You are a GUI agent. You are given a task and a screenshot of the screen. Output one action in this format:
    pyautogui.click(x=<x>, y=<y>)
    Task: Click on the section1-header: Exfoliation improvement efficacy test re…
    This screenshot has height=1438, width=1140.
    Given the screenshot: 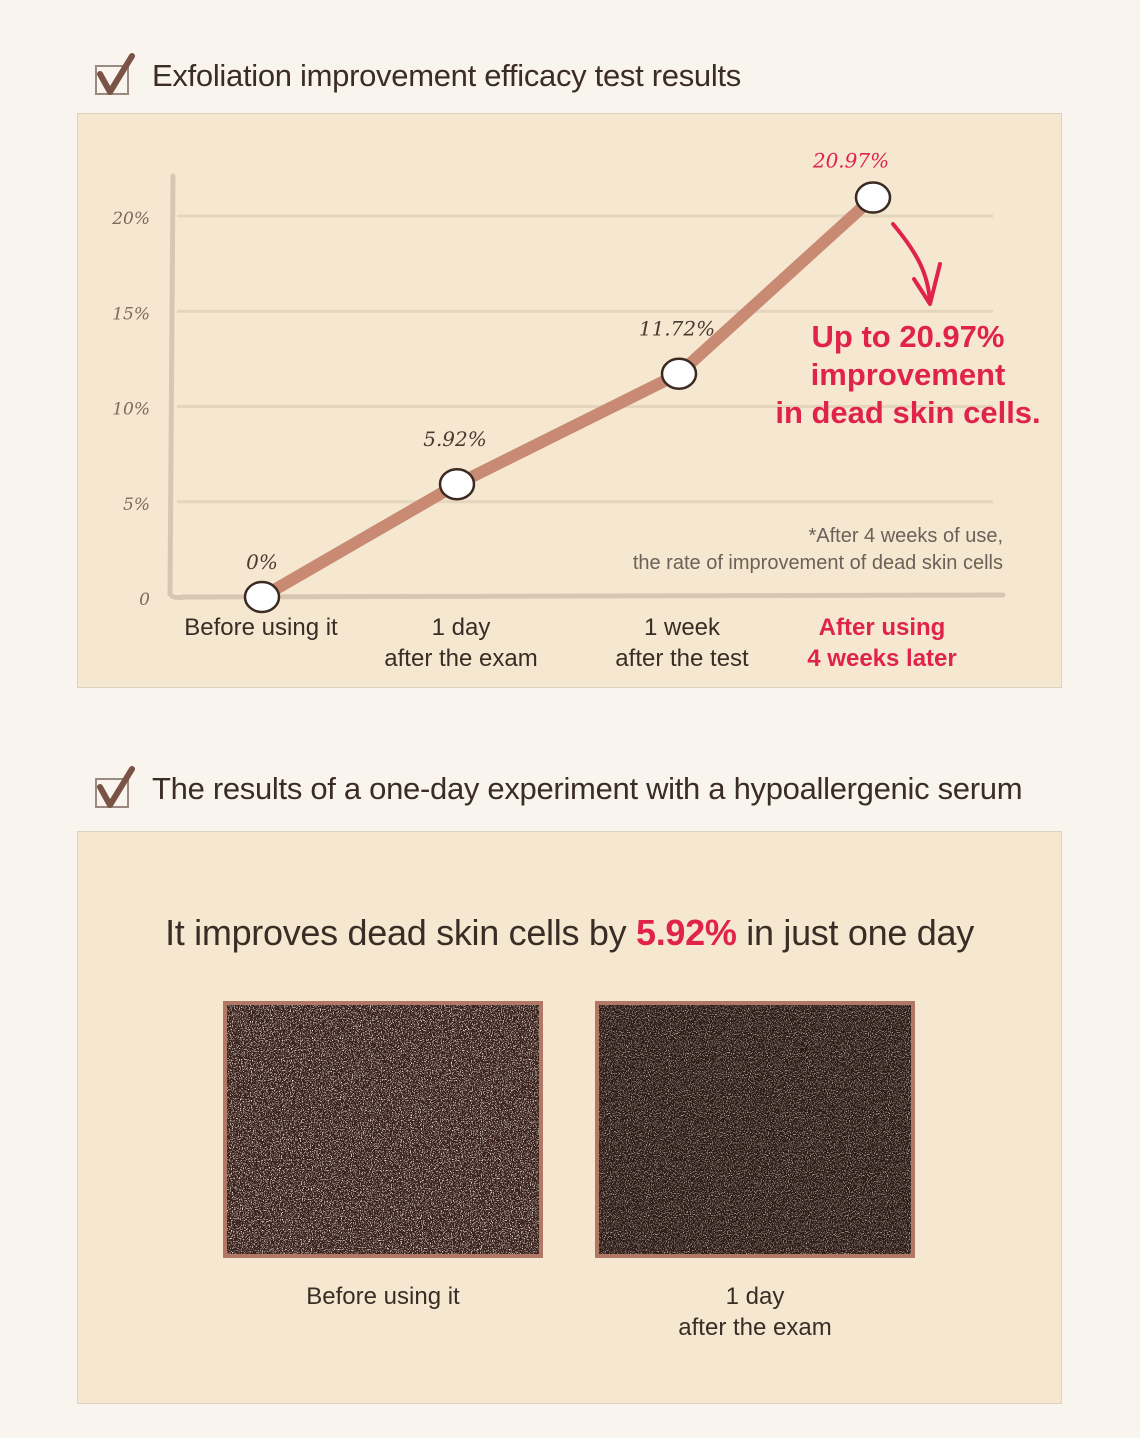 What is the action you would take?
    pyautogui.click(x=416, y=76)
    